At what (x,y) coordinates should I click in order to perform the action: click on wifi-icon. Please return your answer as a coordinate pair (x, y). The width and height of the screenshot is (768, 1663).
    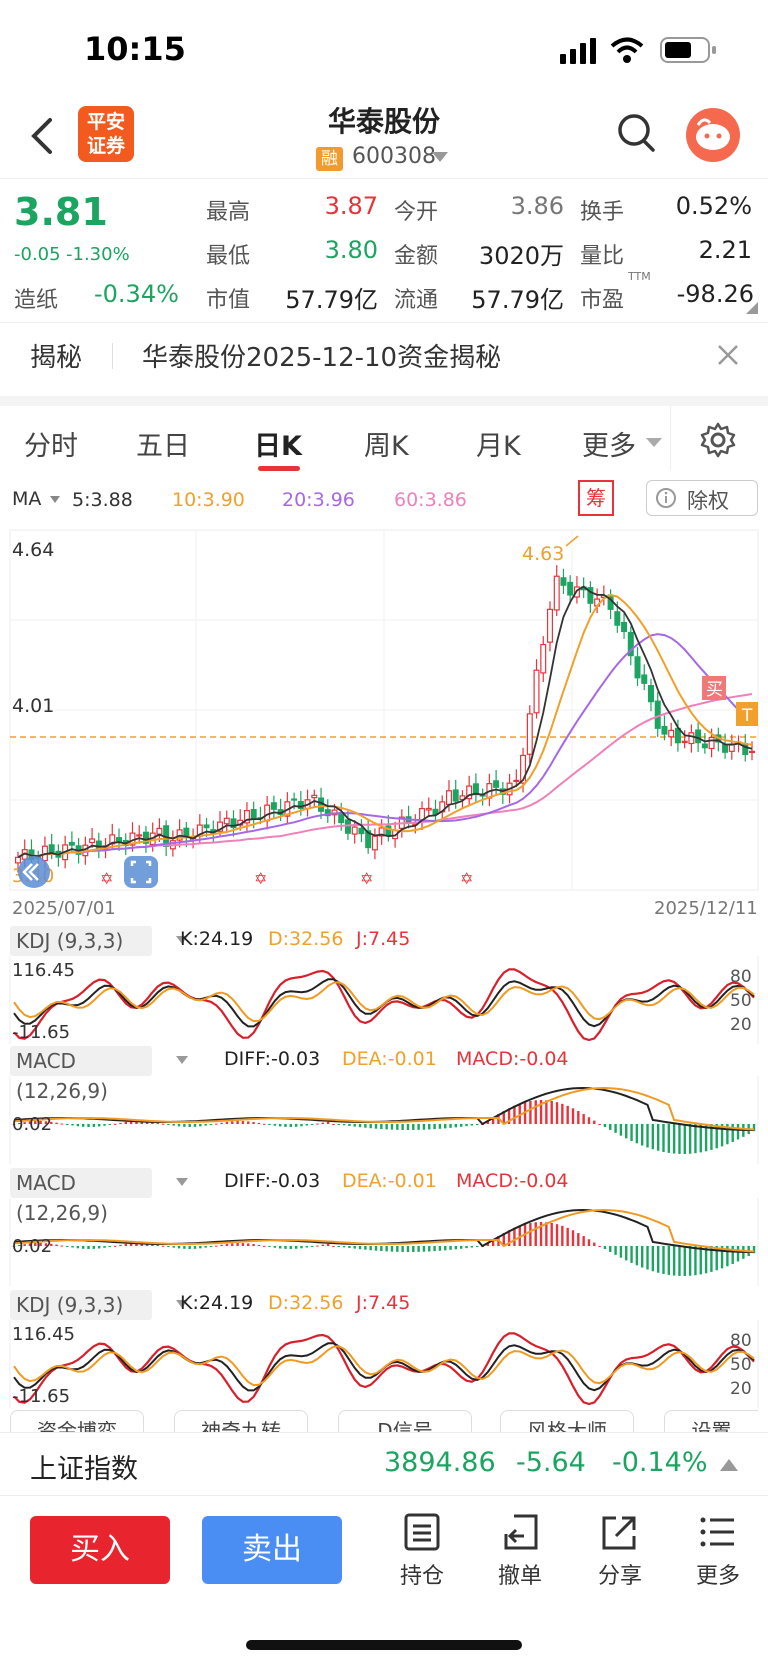
    Looking at the image, I should click on (627, 50).